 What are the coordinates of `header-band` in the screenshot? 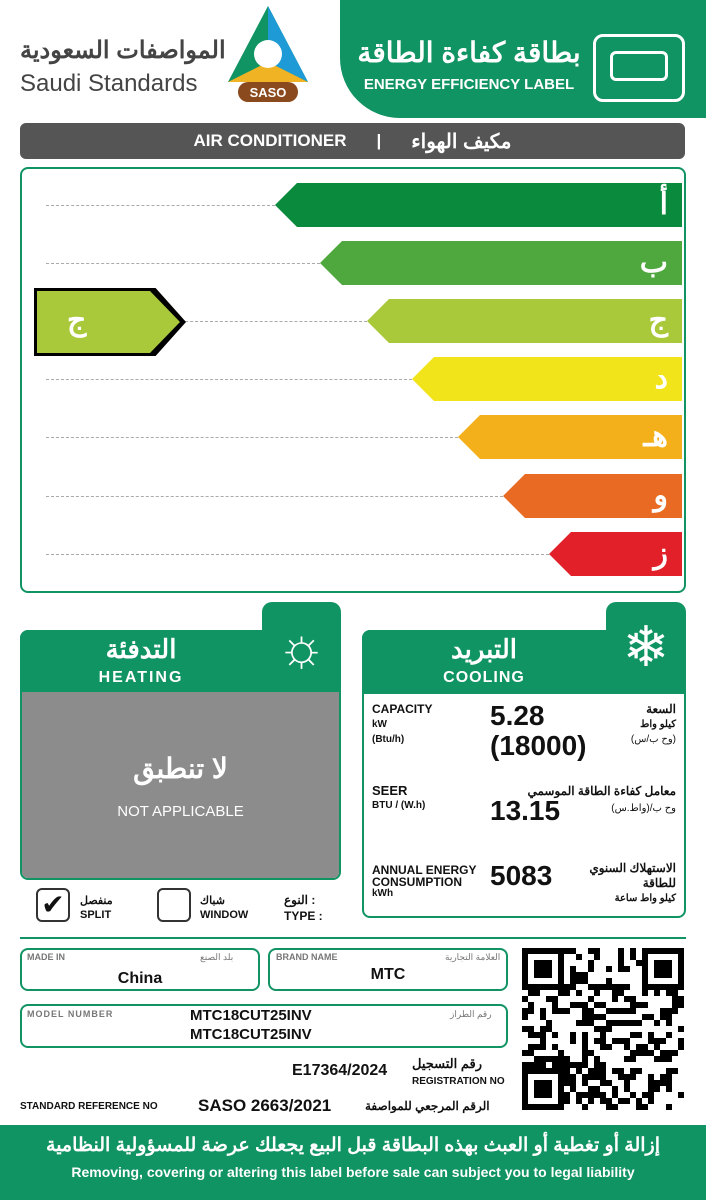 It's located at (523, 59).